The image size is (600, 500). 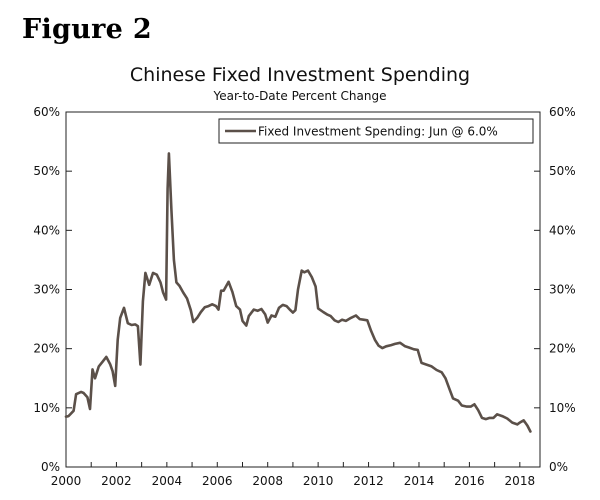 I want to click on y-tick-label-left: 40%, so click(x=46, y=230).